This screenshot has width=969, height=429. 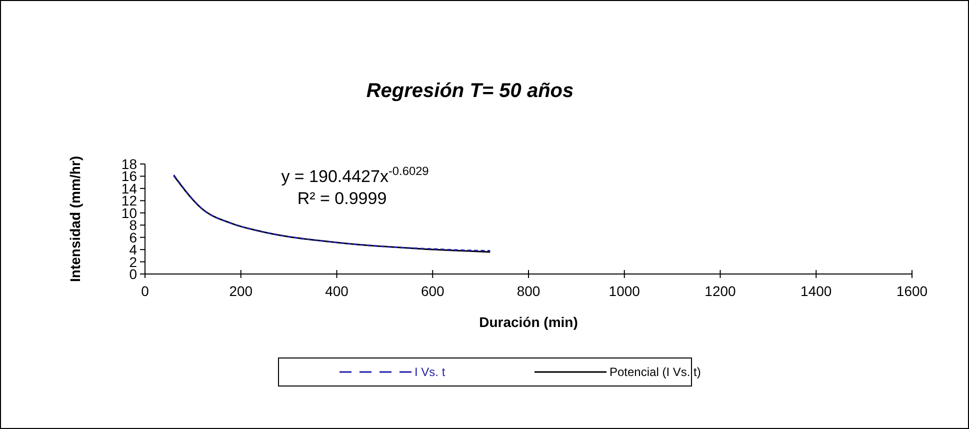 What do you see at coordinates (528, 291) in the screenshot?
I see `x-tick-label: 800` at bounding box center [528, 291].